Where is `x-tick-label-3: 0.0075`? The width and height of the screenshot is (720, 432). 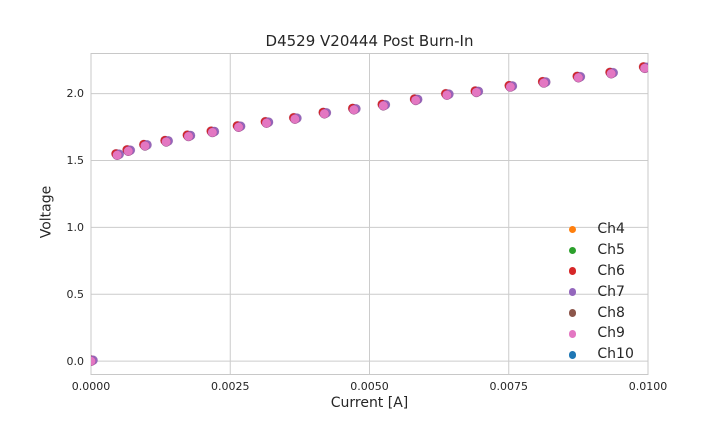 x-tick-label-3: 0.0075 is located at coordinates (509, 386).